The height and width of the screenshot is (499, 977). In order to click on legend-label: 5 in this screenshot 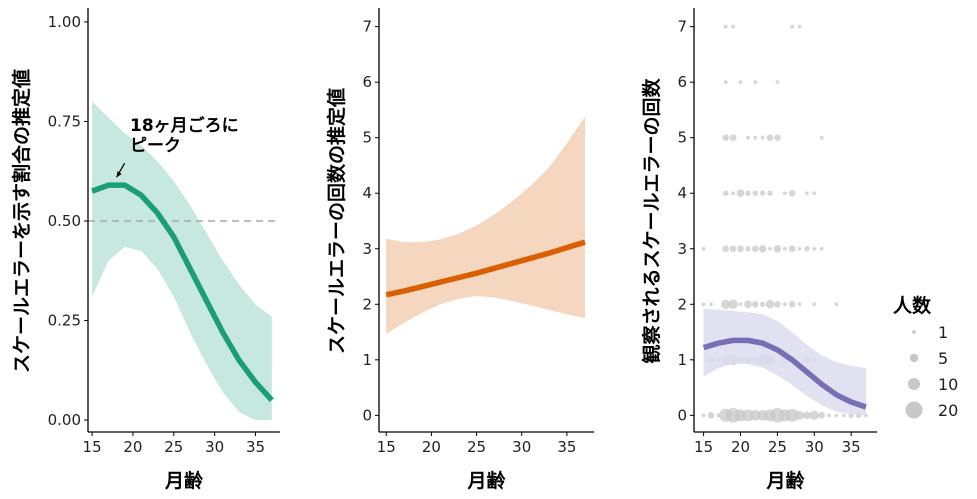, I will do `click(943, 358)`.